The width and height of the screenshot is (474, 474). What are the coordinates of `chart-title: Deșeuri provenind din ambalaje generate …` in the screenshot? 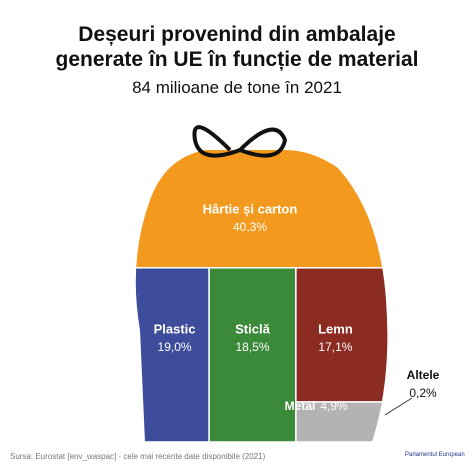 It's located at (237, 47).